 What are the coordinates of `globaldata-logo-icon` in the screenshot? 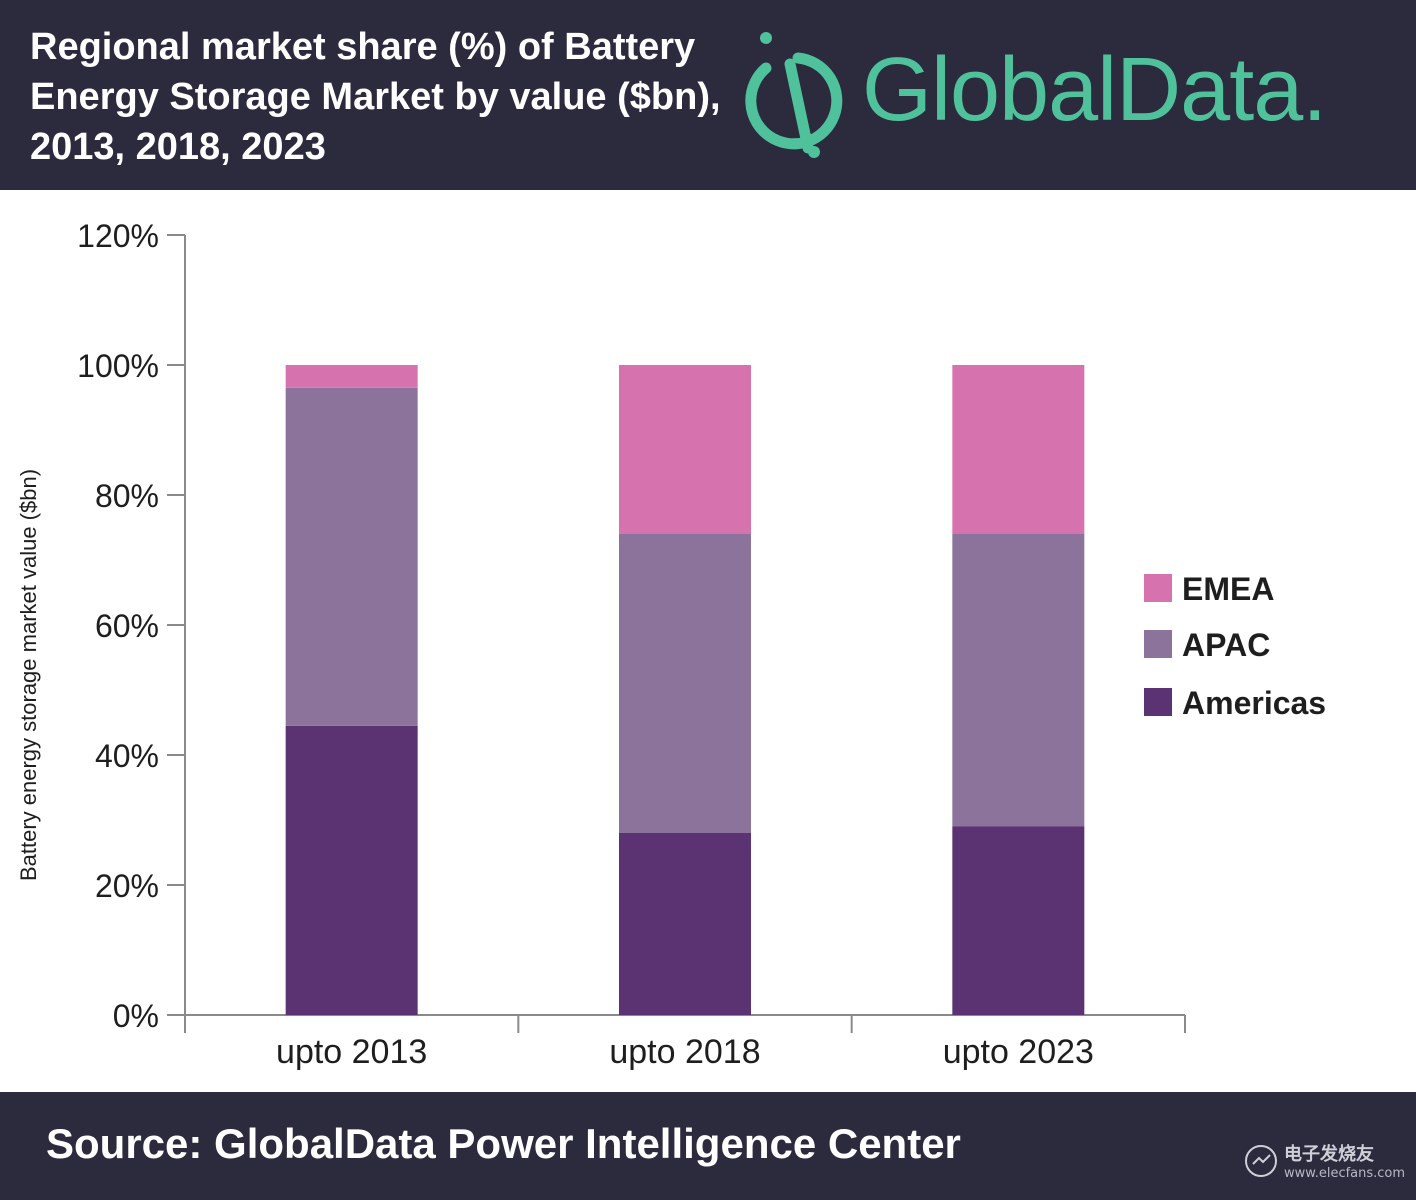 It's located at (794, 95).